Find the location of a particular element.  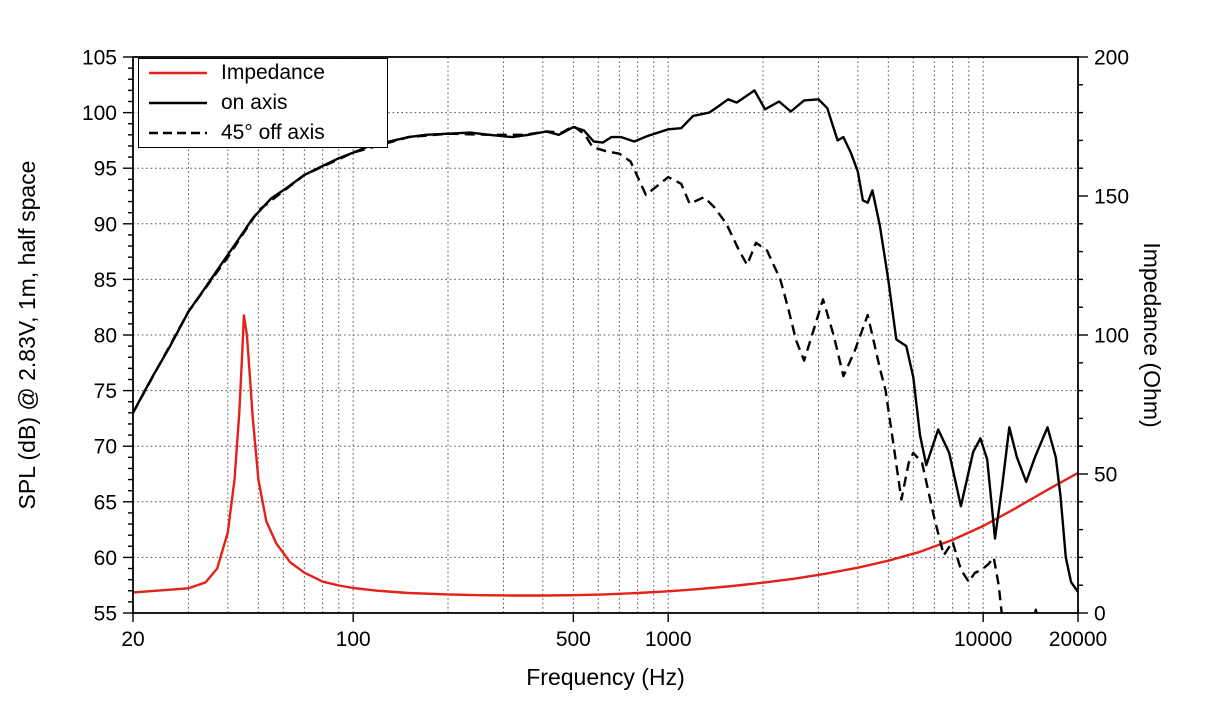

legend-label: on axis is located at coordinates (254, 102).